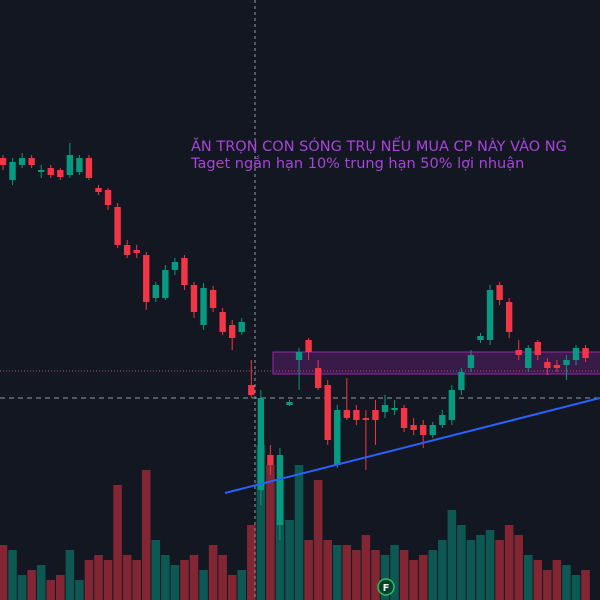  I want to click on marker-icon, so click(386, 587).